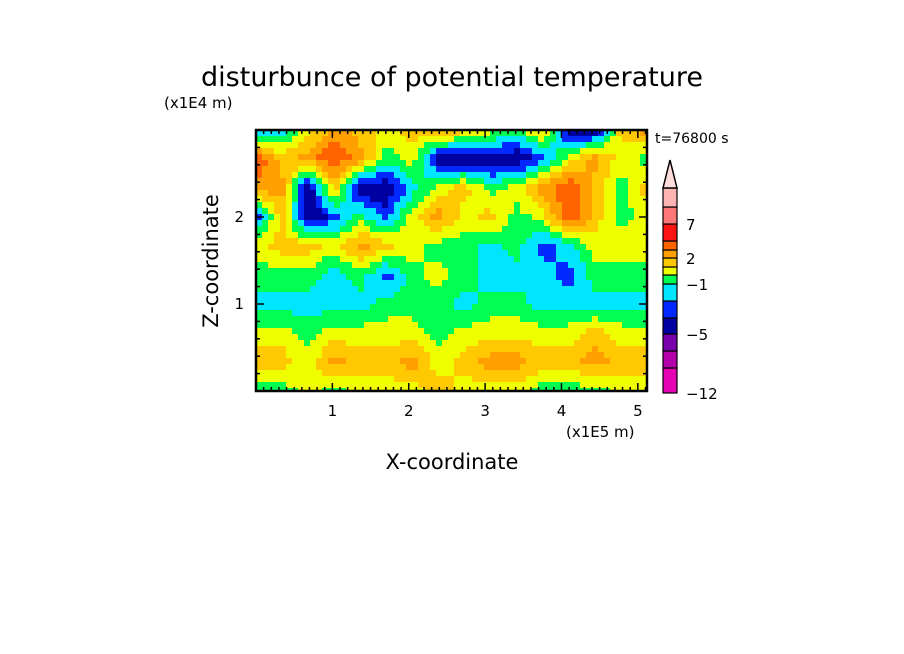  Describe the element at coordinates (670, 342) in the screenshot. I see `colorbar-swatch` at that location.